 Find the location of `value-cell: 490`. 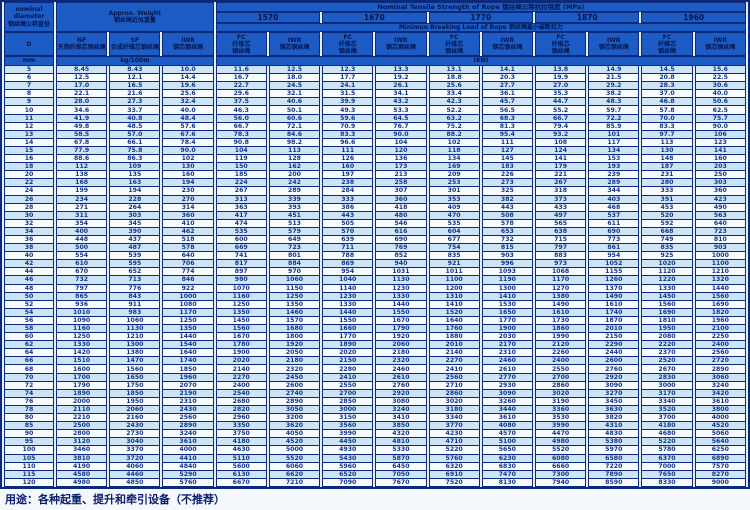

value-cell: 490 is located at coordinates (720, 207).